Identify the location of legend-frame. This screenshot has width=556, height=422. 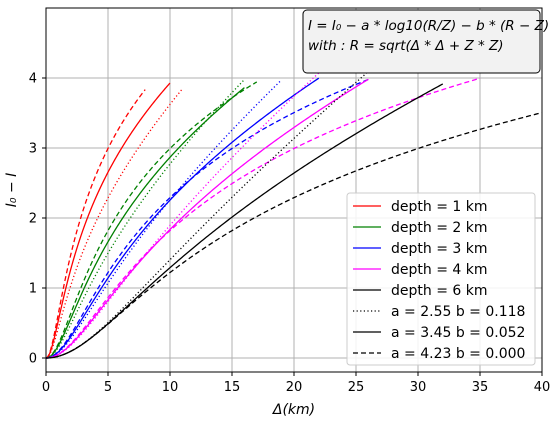
(441, 279).